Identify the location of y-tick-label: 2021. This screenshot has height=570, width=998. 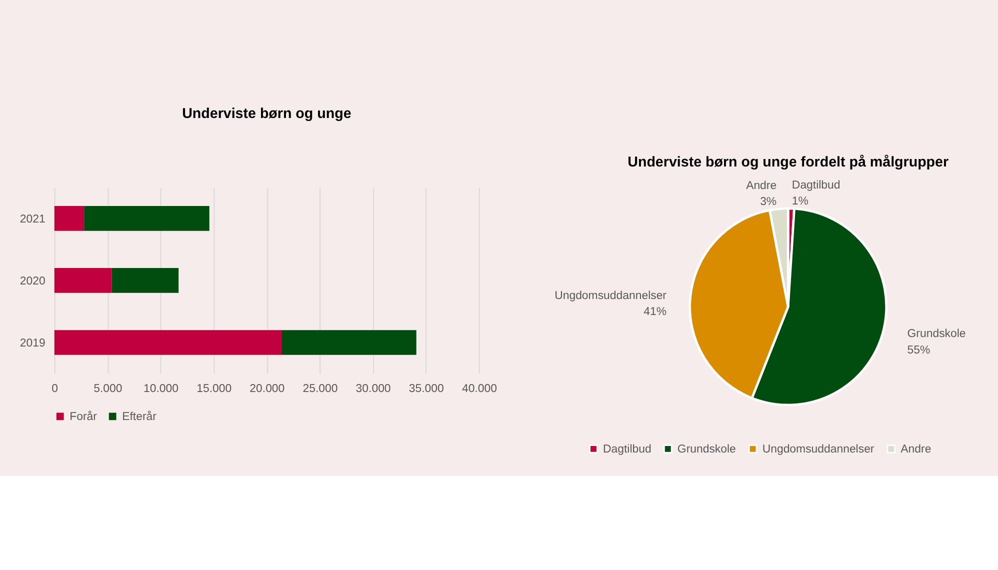
(33, 219).